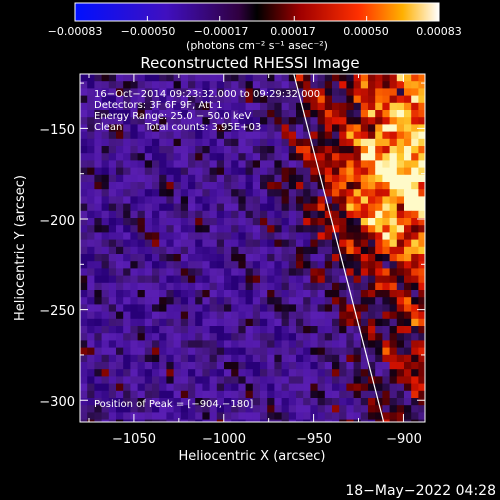 The height and width of the screenshot is (500, 500). Describe the element at coordinates (257, 18) in the screenshot. I see `colorbar-ticks` at that location.